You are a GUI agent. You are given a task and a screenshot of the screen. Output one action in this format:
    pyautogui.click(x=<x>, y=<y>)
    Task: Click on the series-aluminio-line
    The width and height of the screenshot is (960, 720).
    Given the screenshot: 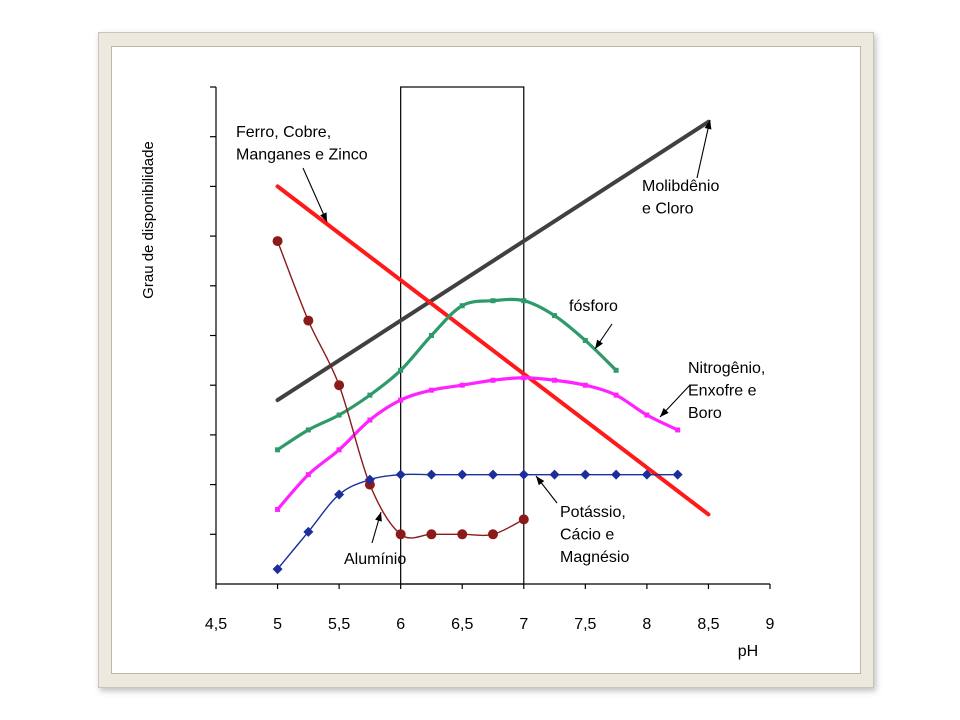 What is the action you would take?
    pyautogui.click(x=400, y=389)
    